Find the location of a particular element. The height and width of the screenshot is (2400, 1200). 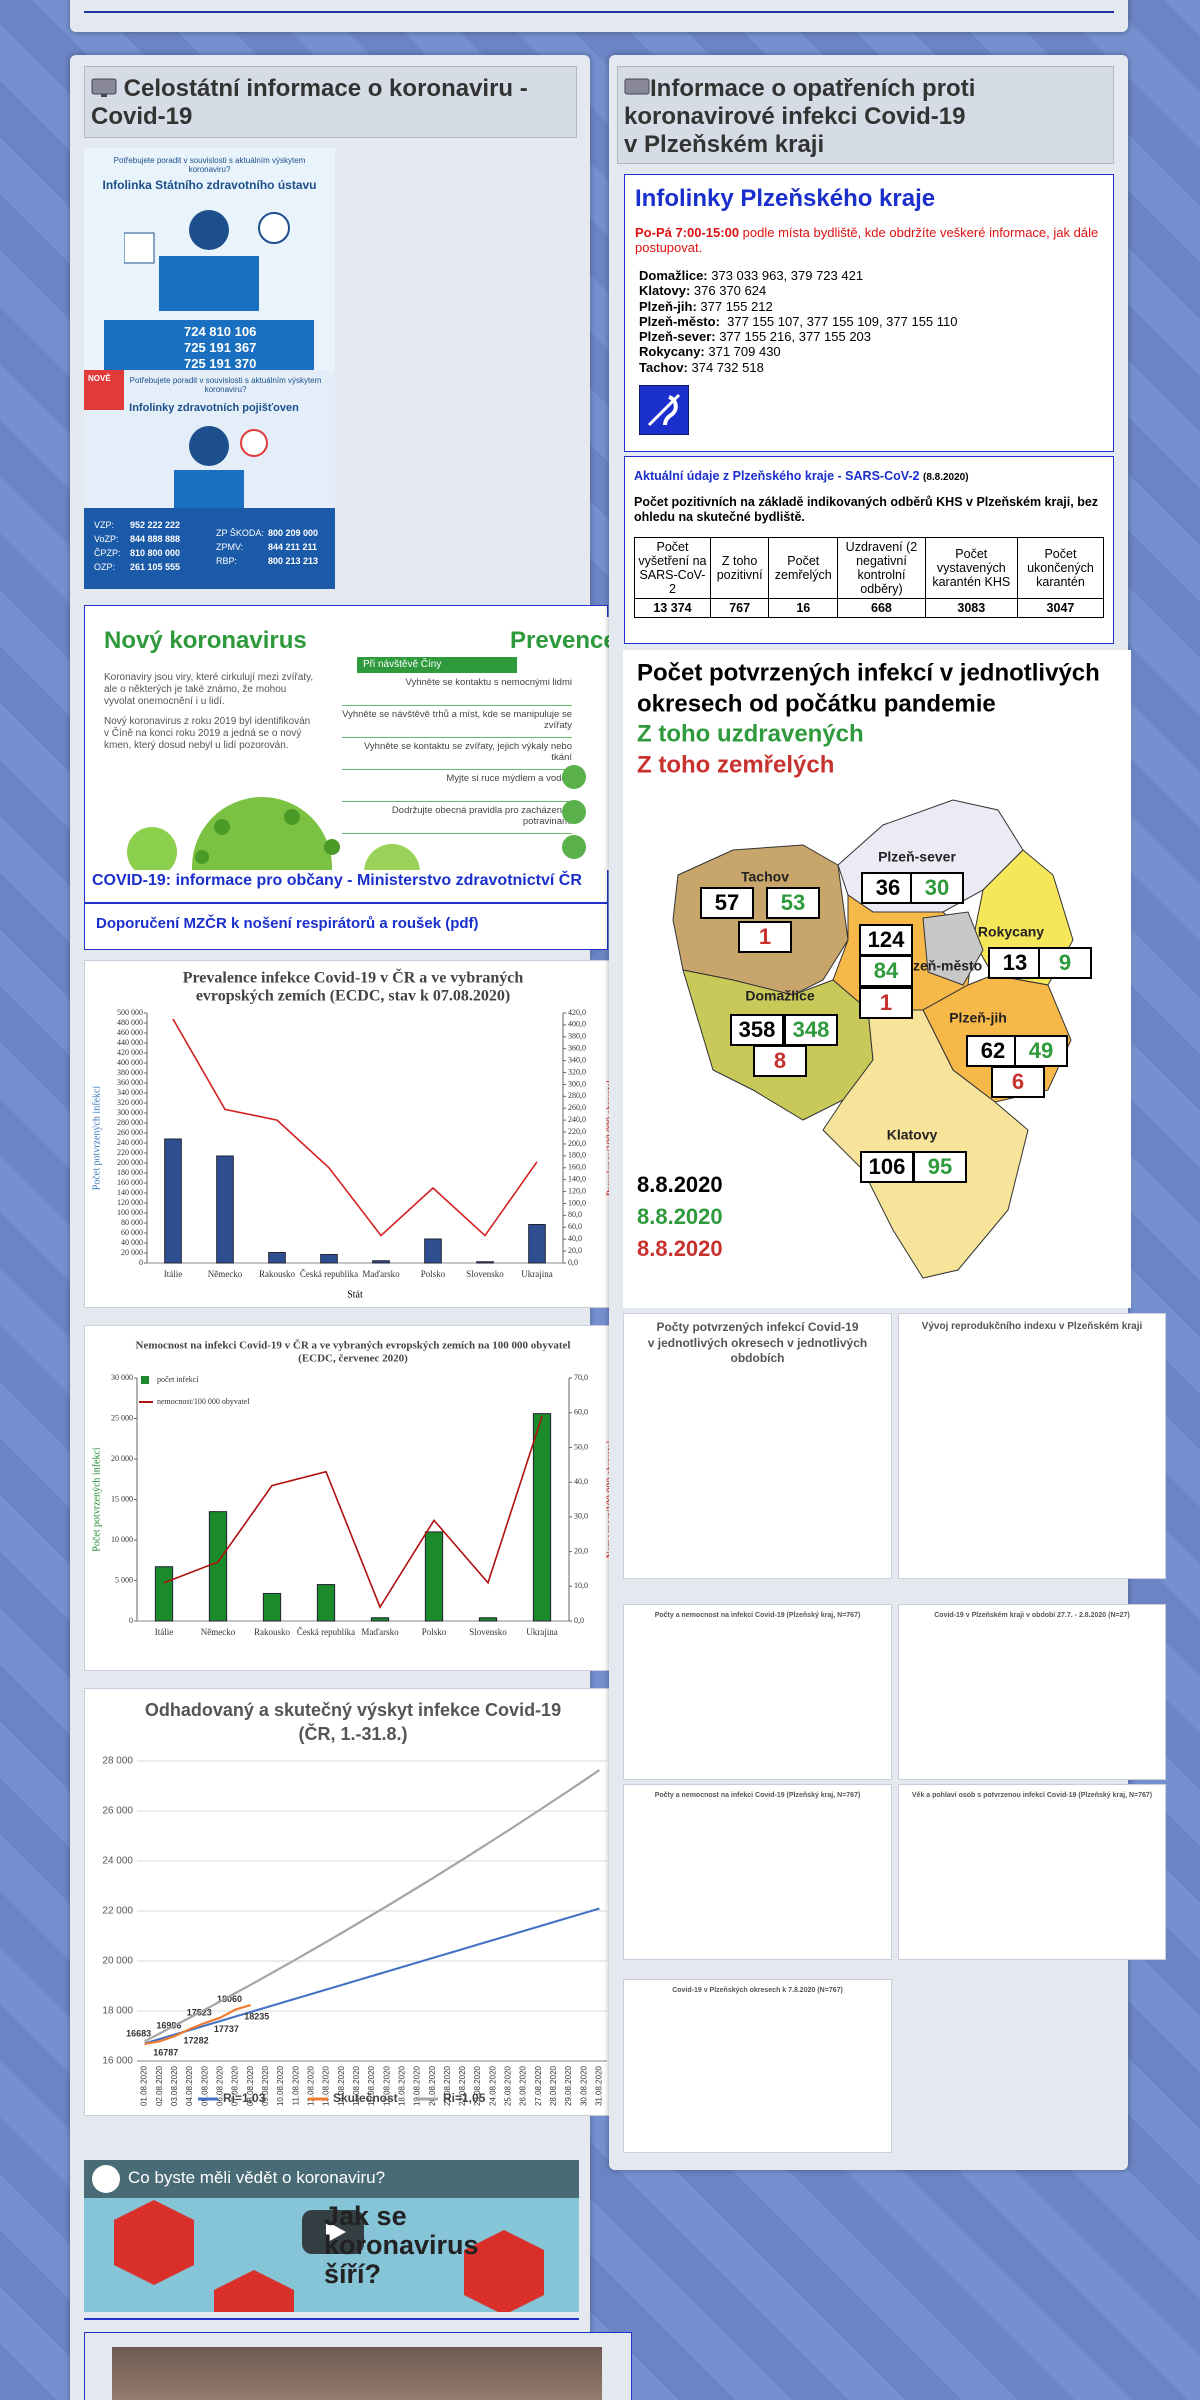

infolinka-illustration is located at coordinates (207, 260).